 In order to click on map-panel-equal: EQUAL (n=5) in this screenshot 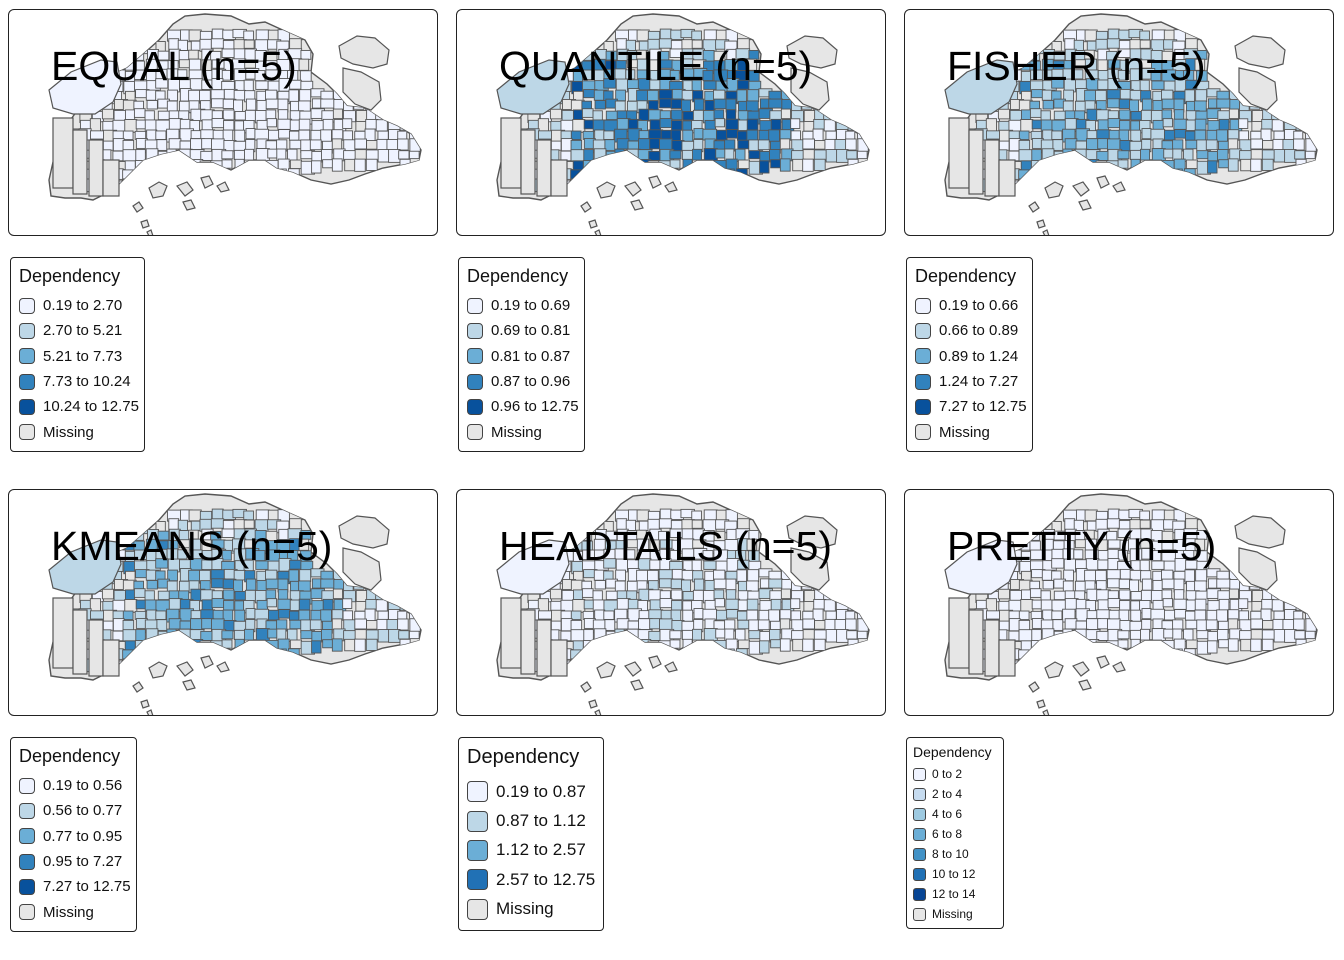, I will do `click(223, 122)`.